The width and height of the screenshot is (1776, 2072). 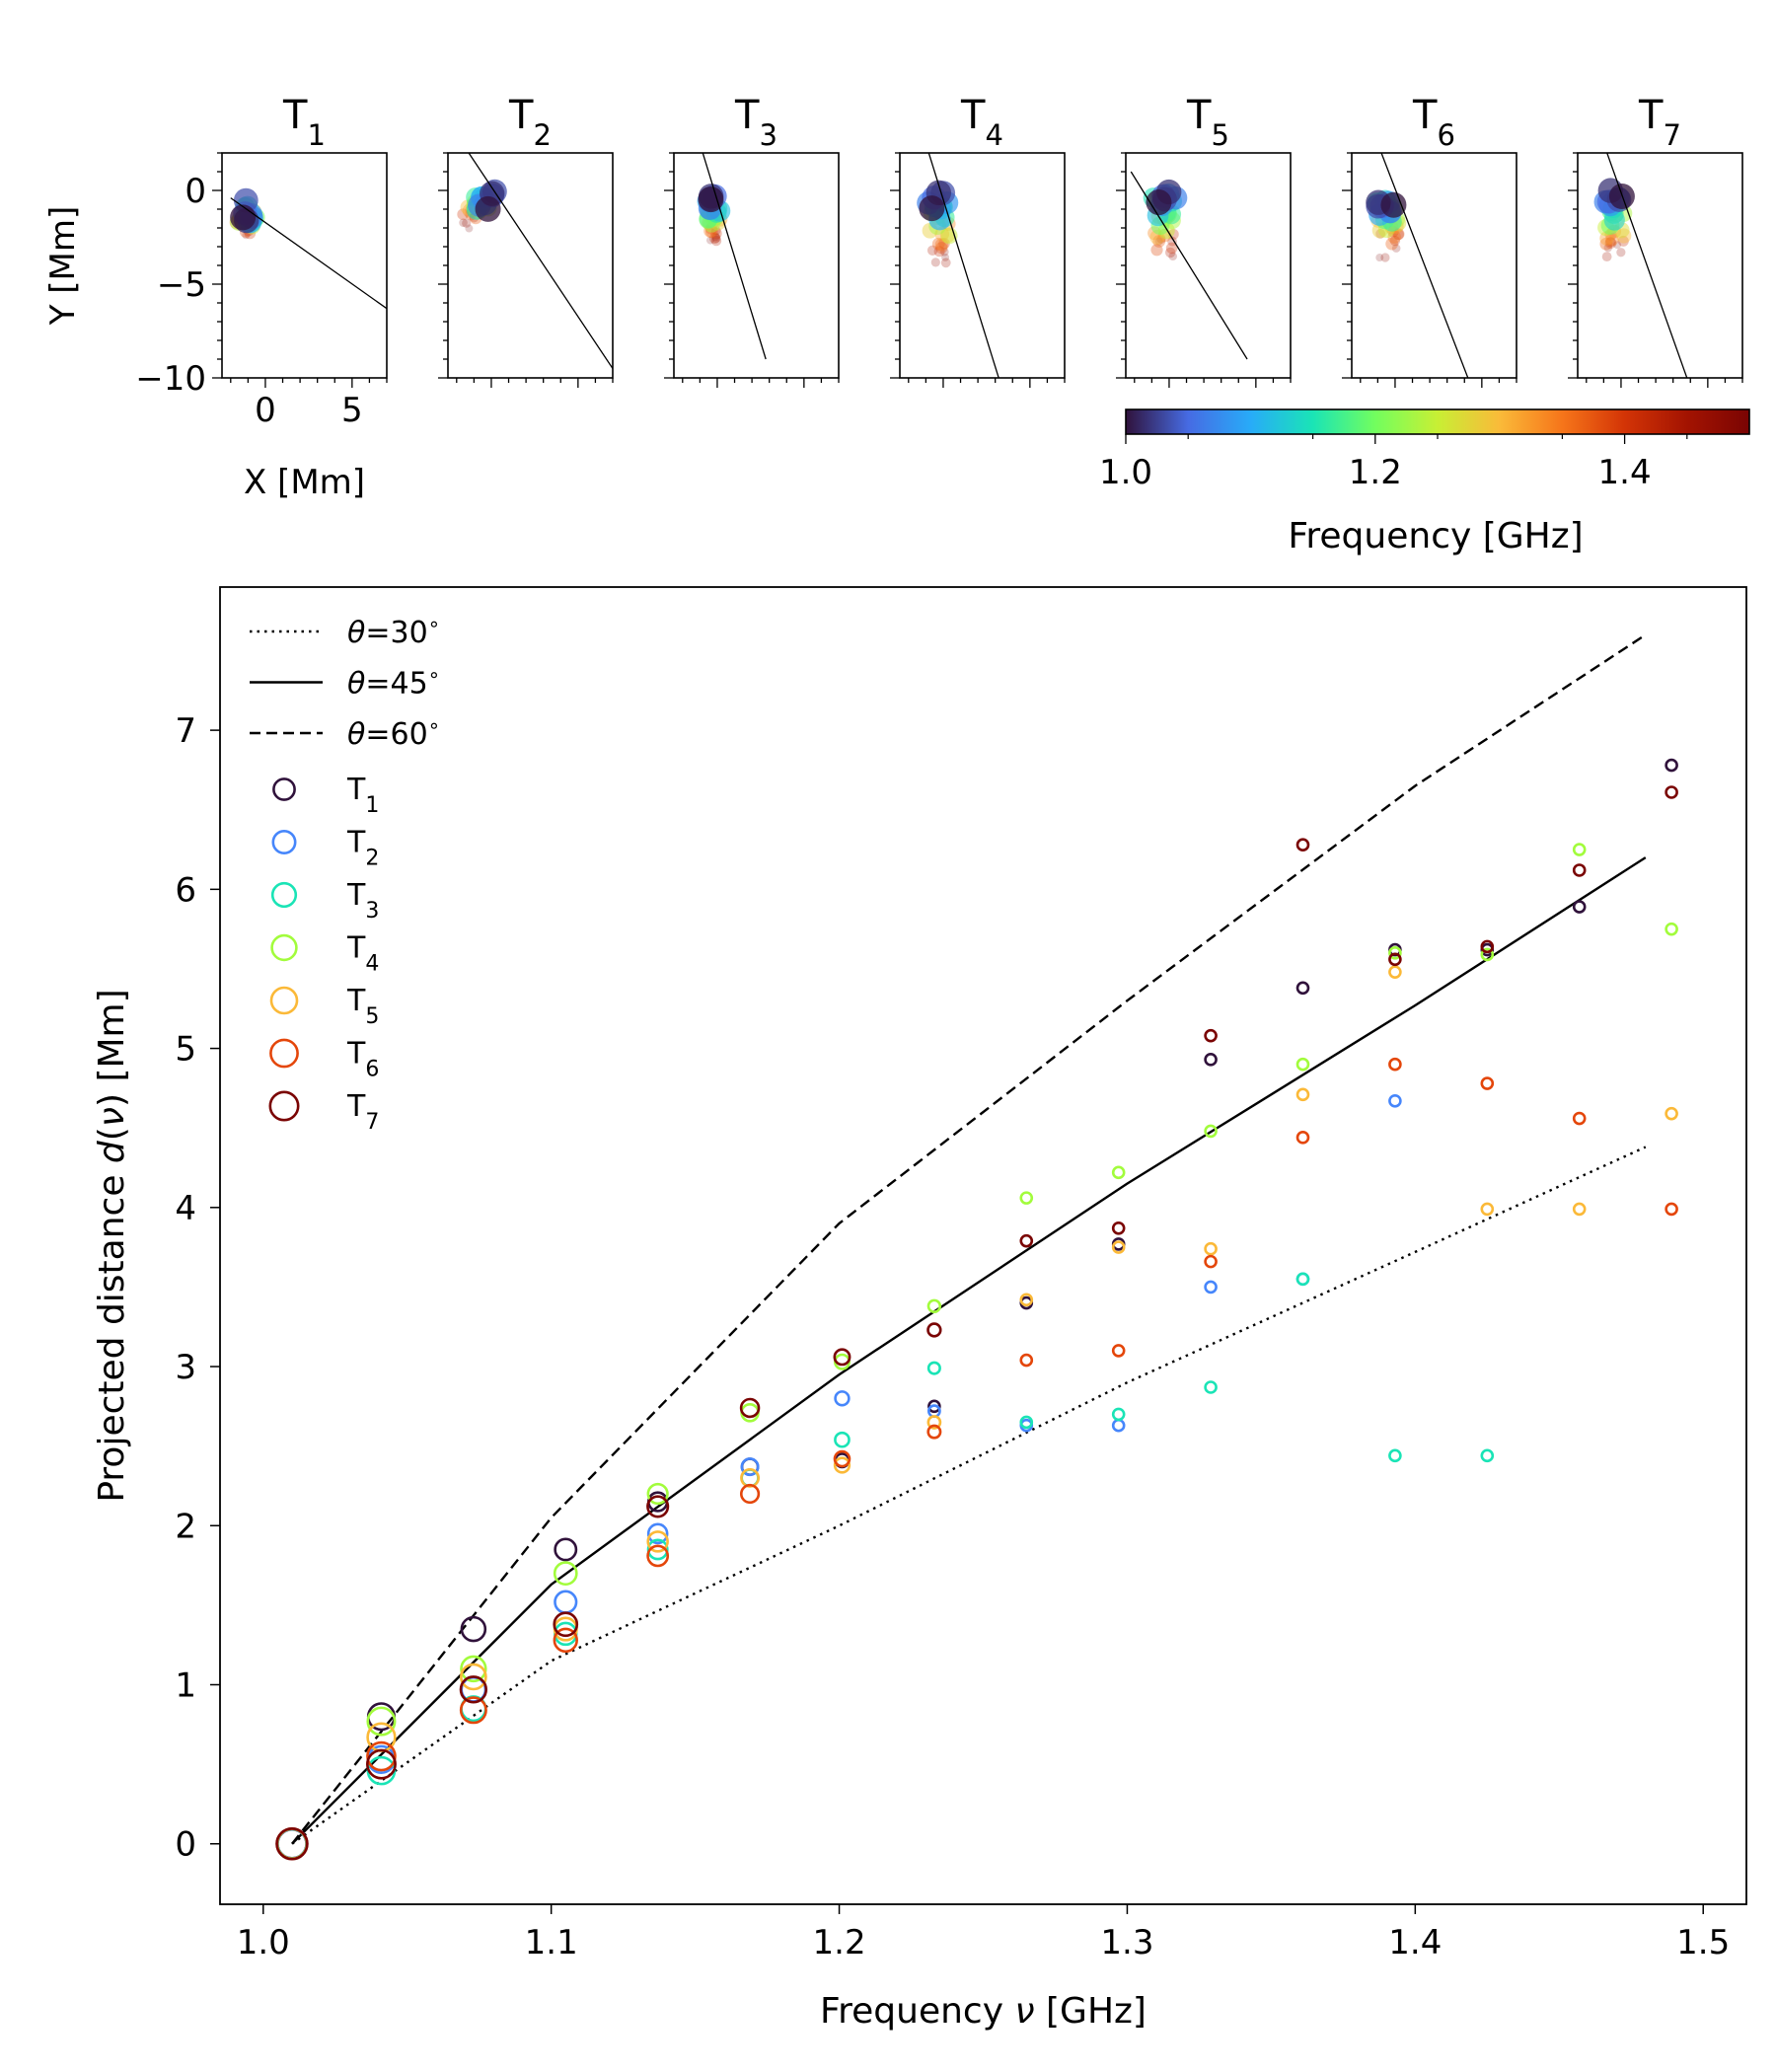 I want to click on legend-marker-T3, so click(x=284, y=895).